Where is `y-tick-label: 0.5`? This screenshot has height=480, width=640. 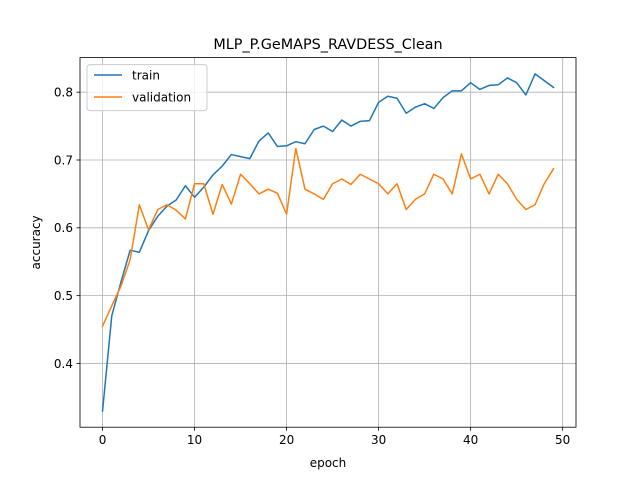 y-tick-label: 0.5 is located at coordinates (63, 296).